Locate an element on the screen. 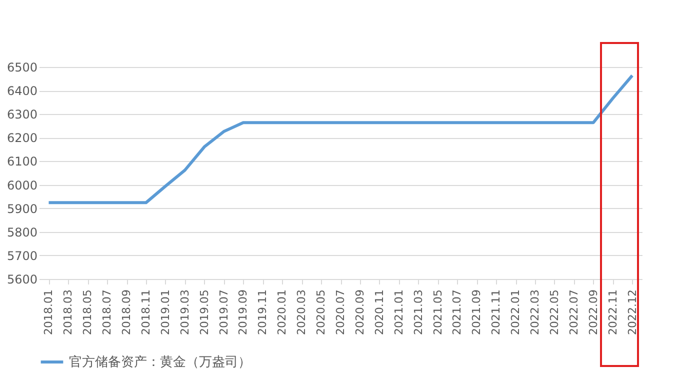 This screenshot has width=675, height=391. y-tick-label: 6200 is located at coordinates (22, 138).